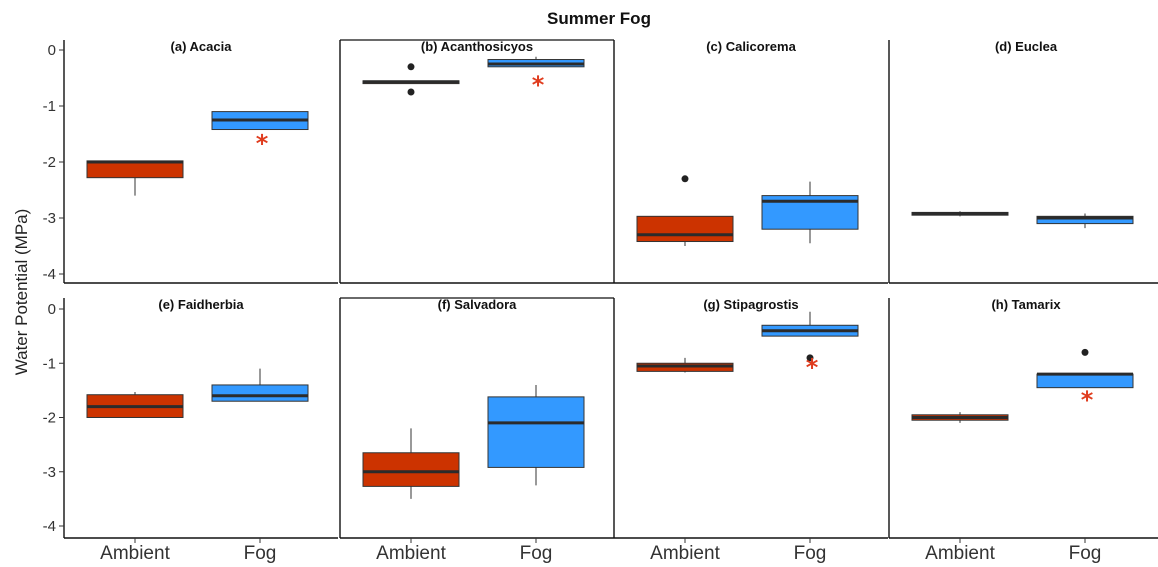 Image resolution: width=1158 pixels, height=567 pixels. What do you see at coordinates (1023, 161) in the screenshot?
I see `facet-panel: (d) Euclea` at bounding box center [1023, 161].